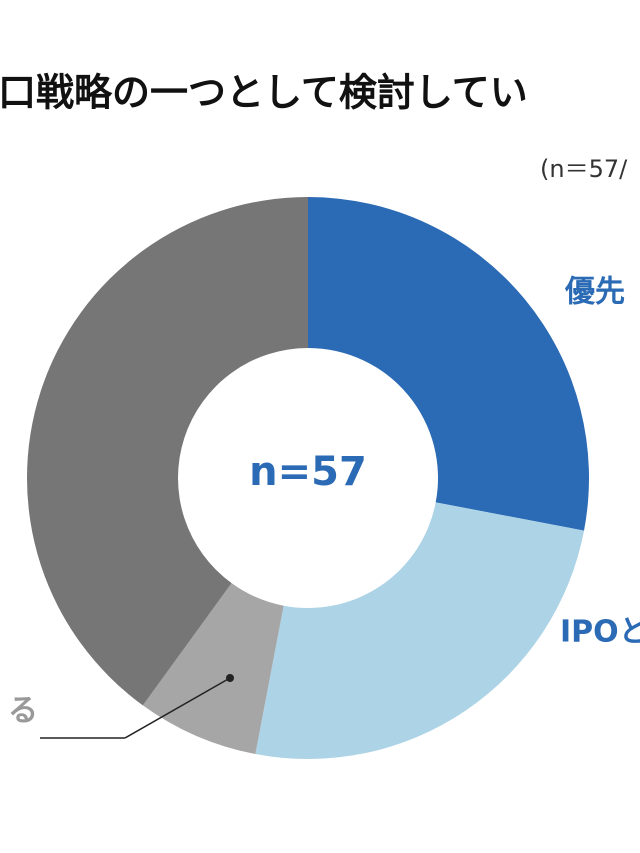 Image resolution: width=640 pixels, height=853 pixels. Describe the element at coordinates (264, 93) in the screenshot. I see `chart-title: 口戦略の一つとして検討してい` at that location.